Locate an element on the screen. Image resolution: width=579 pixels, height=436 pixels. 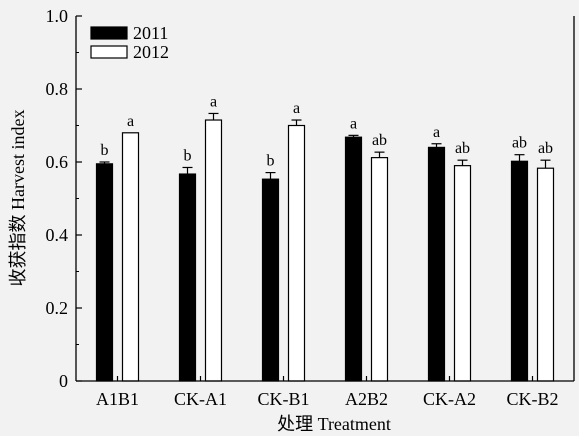
legend-swatch-2011 is located at coordinates (109, 33).